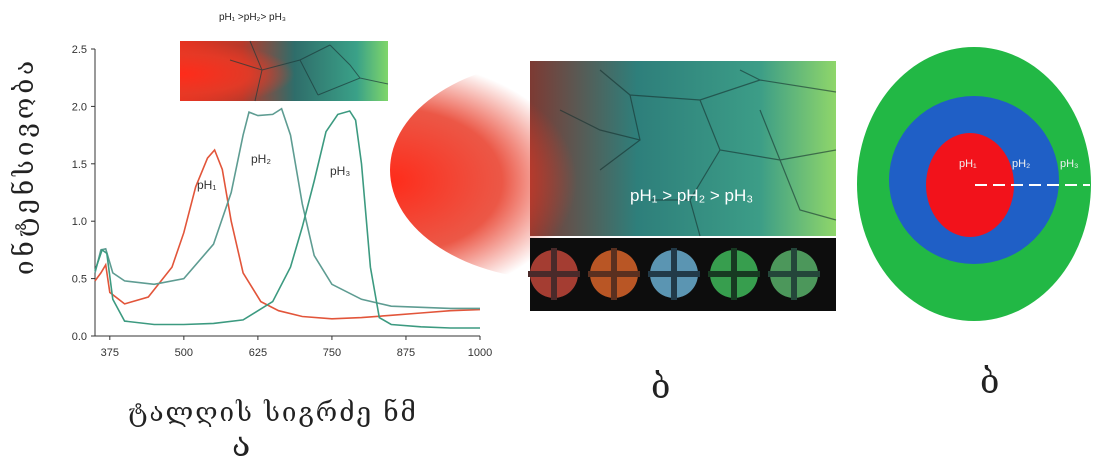 The width and height of the screenshot is (1094, 465). I want to click on y-tick-label: 0.5, so click(79, 280).